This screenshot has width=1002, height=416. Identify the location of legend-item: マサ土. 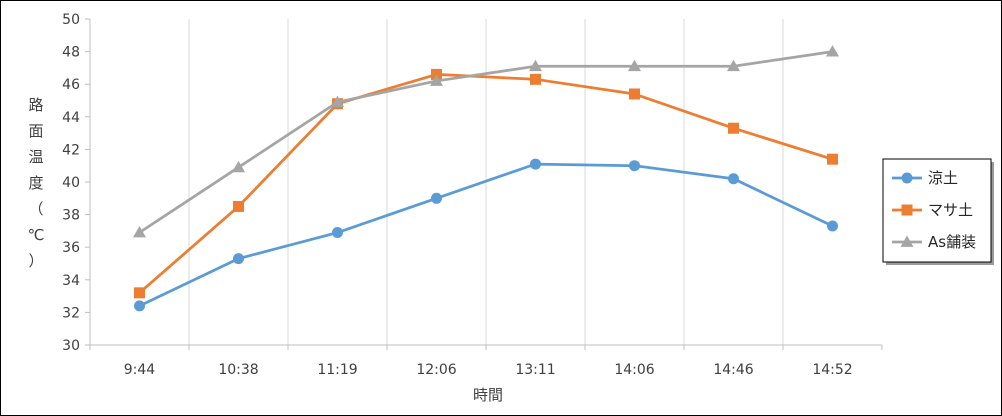
(932, 210).